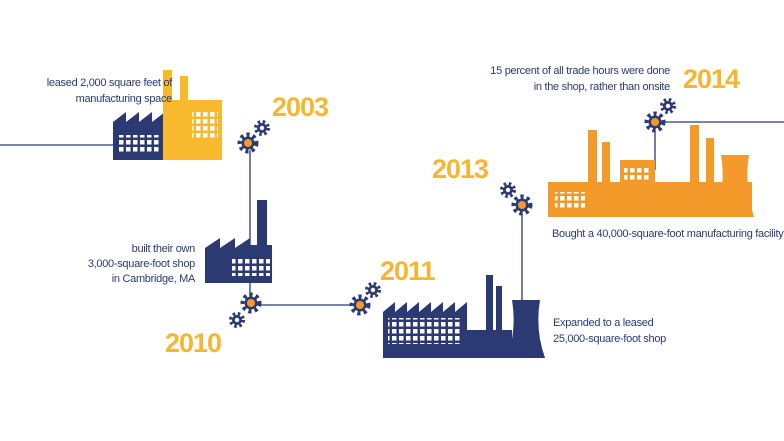  What do you see at coordinates (580, 71) in the screenshot?
I see `description: 15 percent of all trade hours were done` at bounding box center [580, 71].